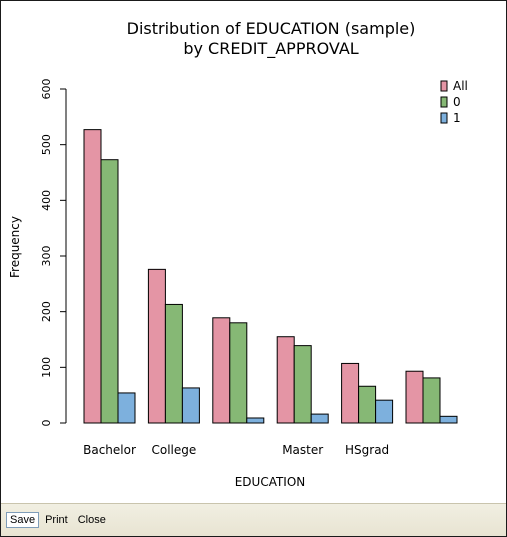 Image resolution: width=507 pixels, height=537 pixels. What do you see at coordinates (46, 256) in the screenshot?
I see `y-tick-label: 300` at bounding box center [46, 256].